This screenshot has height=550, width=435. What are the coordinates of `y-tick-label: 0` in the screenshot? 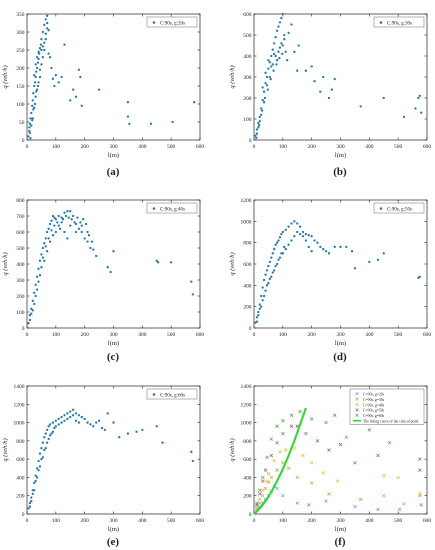 It's located at (23, 329).